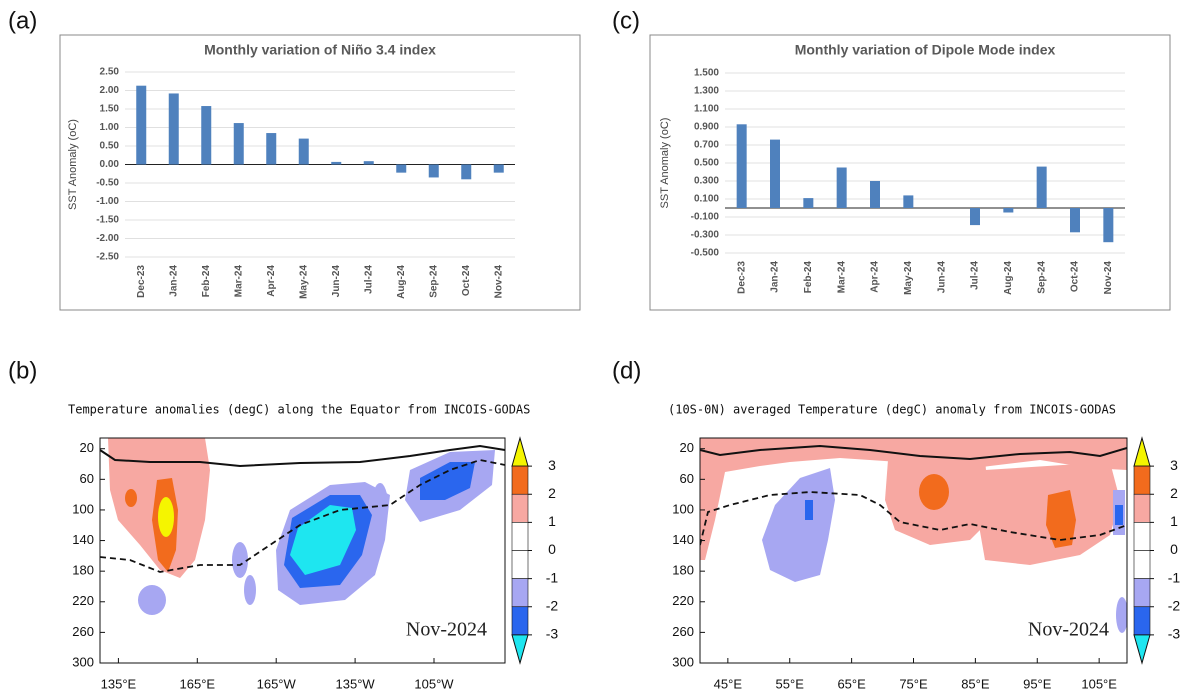 The image size is (1180, 695). What do you see at coordinates (110, 90) in the screenshot?
I see `y-tick-label: 2.00` at bounding box center [110, 90].